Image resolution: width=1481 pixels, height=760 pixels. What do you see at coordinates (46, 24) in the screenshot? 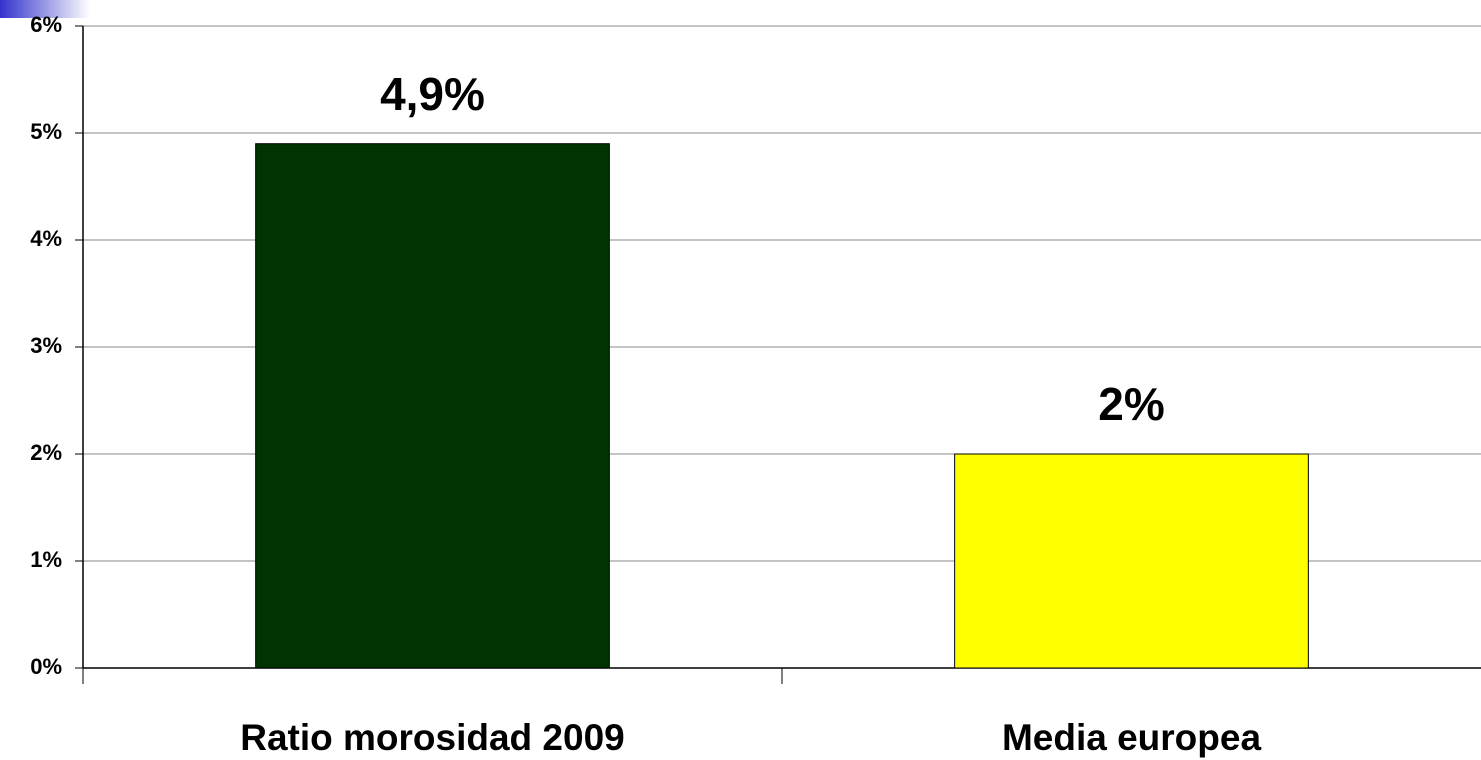
I see `y-tick-label: 6%` at bounding box center [46, 24].